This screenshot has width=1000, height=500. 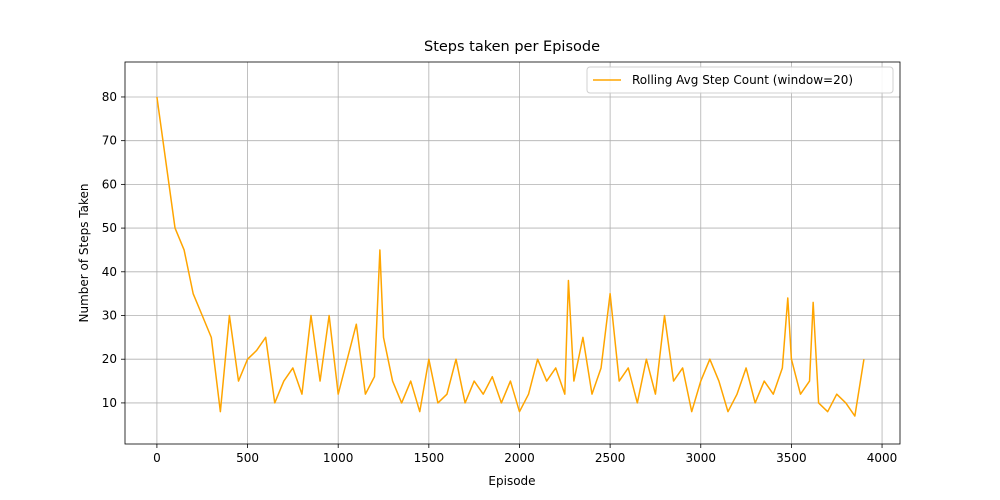 What do you see at coordinates (109, 228) in the screenshot?
I see `y-tick-label: 50` at bounding box center [109, 228].